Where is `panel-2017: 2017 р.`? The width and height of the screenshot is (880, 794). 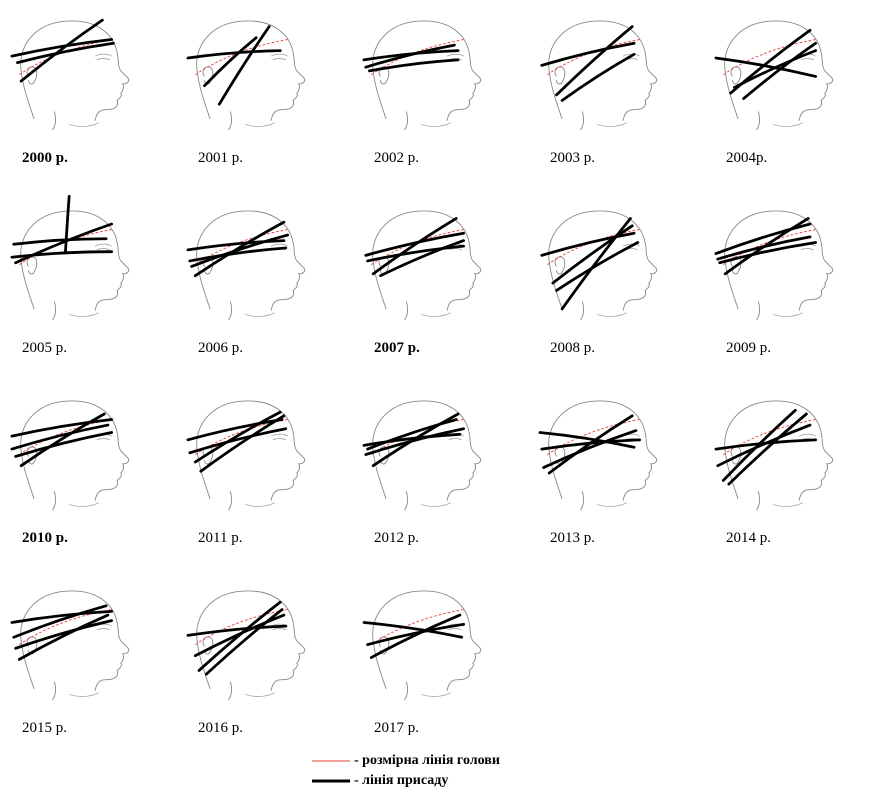
panel-2017: 2017 р. is located at coordinates (440, 665).